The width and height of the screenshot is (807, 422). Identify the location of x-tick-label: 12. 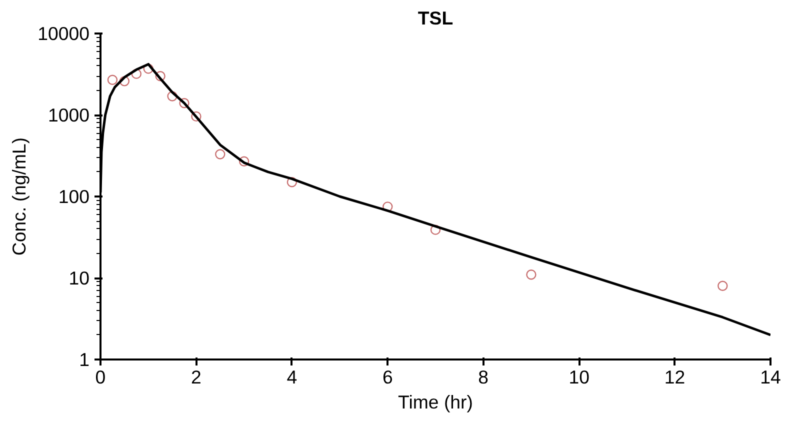
(675, 377).